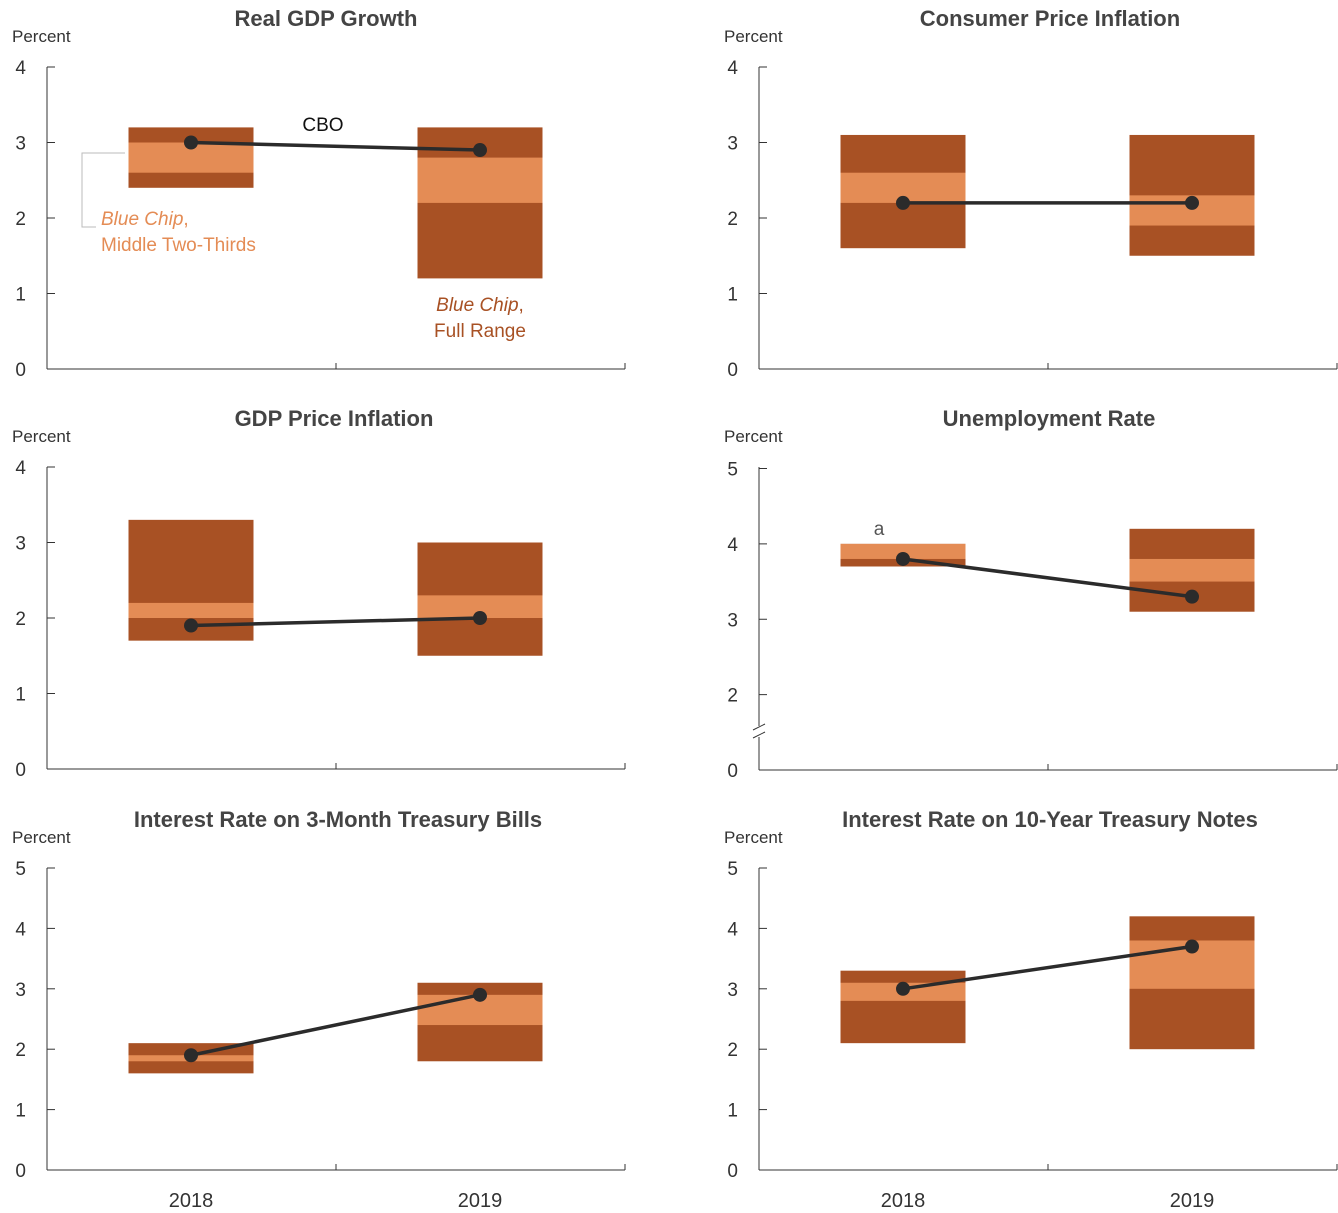 Image resolution: width=1338 pixels, height=1213 pixels. Describe the element at coordinates (1049, 418) in the screenshot. I see `panel-title: Unemployment Rate` at that location.